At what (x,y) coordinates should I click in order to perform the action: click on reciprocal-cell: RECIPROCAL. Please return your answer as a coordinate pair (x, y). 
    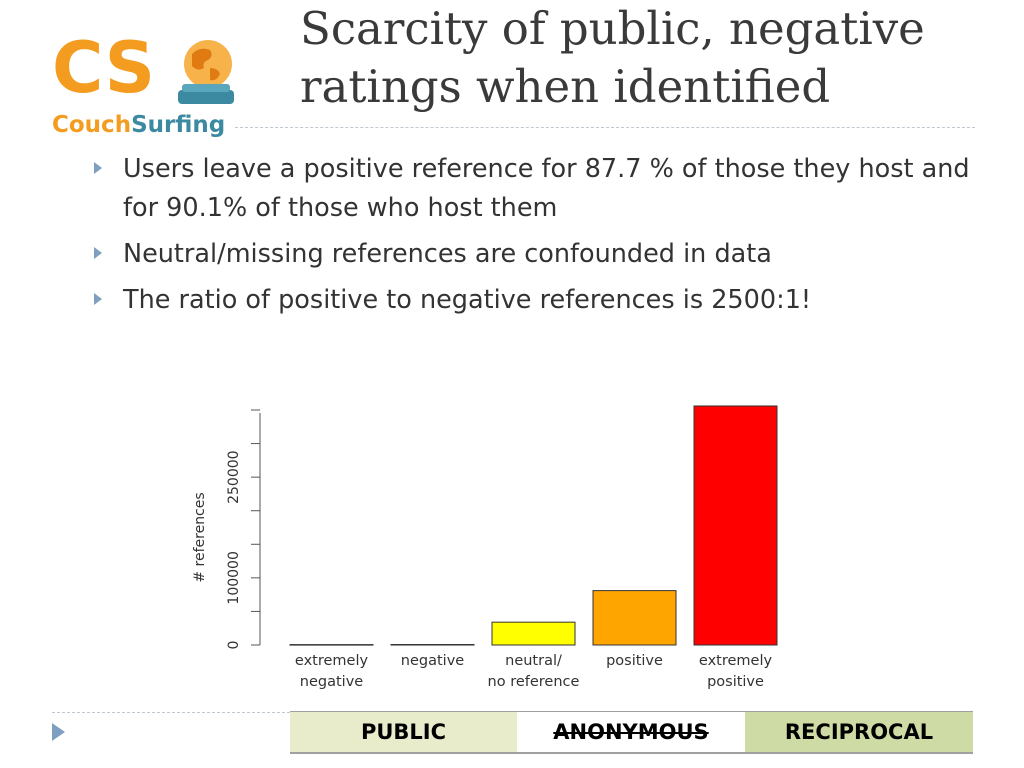
    Looking at the image, I should click on (859, 732).